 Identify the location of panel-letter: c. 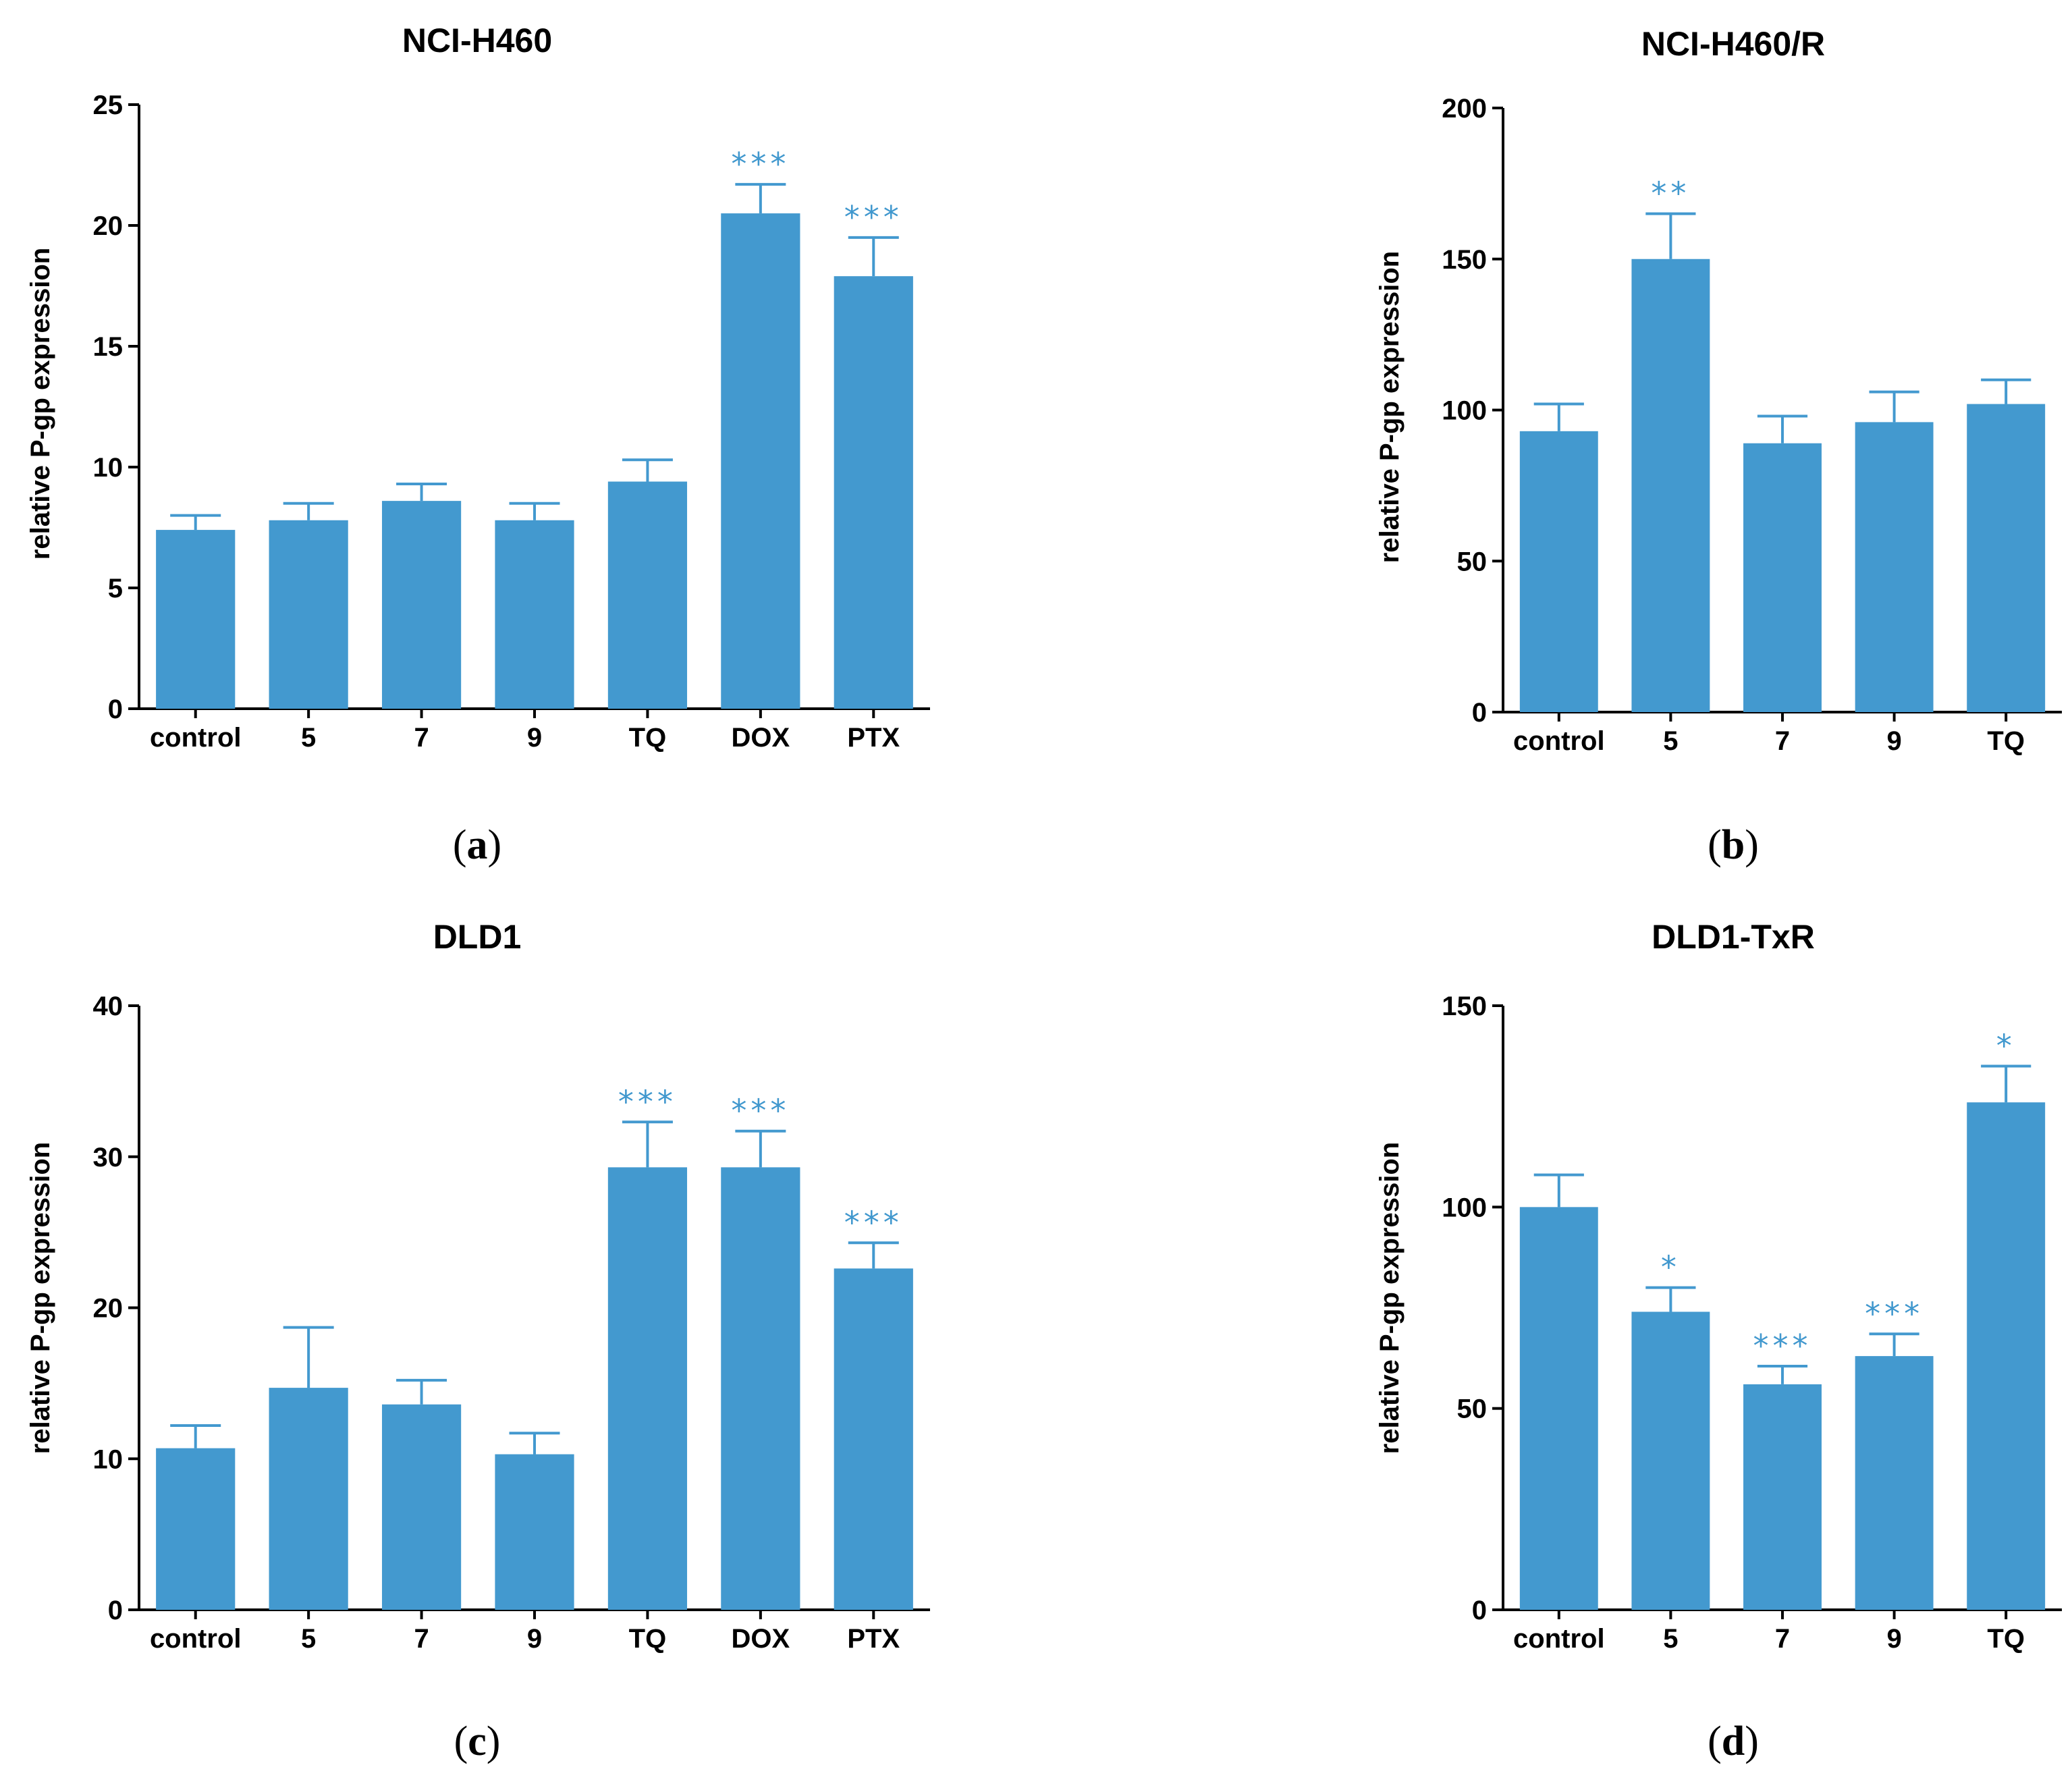
(477, 1741).